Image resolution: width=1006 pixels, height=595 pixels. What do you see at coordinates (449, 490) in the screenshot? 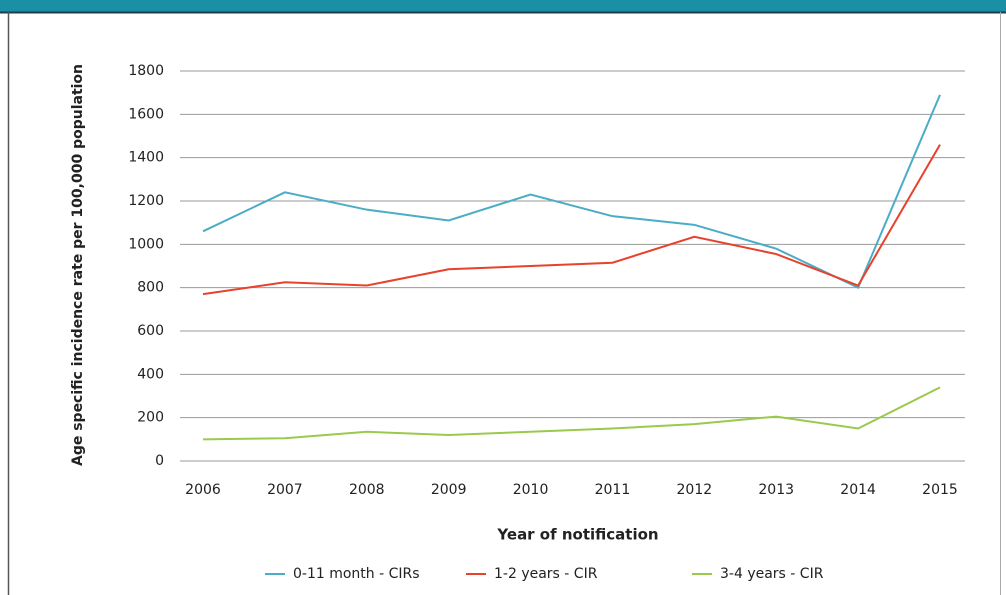
I see `x-tick-label: 2009` at bounding box center [449, 490].